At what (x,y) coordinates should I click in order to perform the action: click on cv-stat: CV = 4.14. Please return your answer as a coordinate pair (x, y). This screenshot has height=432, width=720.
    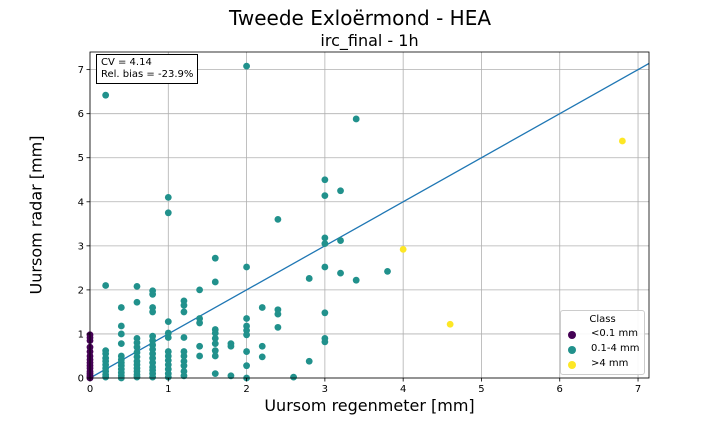
    Looking at the image, I should click on (126, 62).